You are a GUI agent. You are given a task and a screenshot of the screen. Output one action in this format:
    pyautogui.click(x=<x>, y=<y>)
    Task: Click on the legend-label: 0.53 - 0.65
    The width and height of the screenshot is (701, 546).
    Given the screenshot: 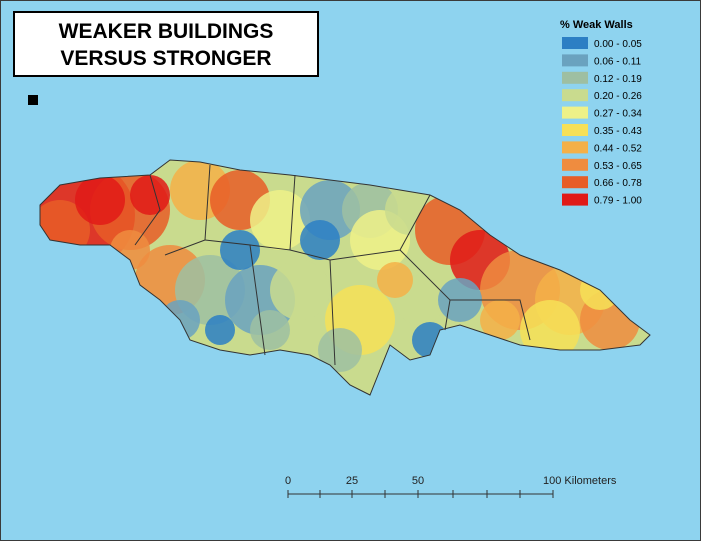 What is the action you would take?
    pyautogui.click(x=618, y=166)
    